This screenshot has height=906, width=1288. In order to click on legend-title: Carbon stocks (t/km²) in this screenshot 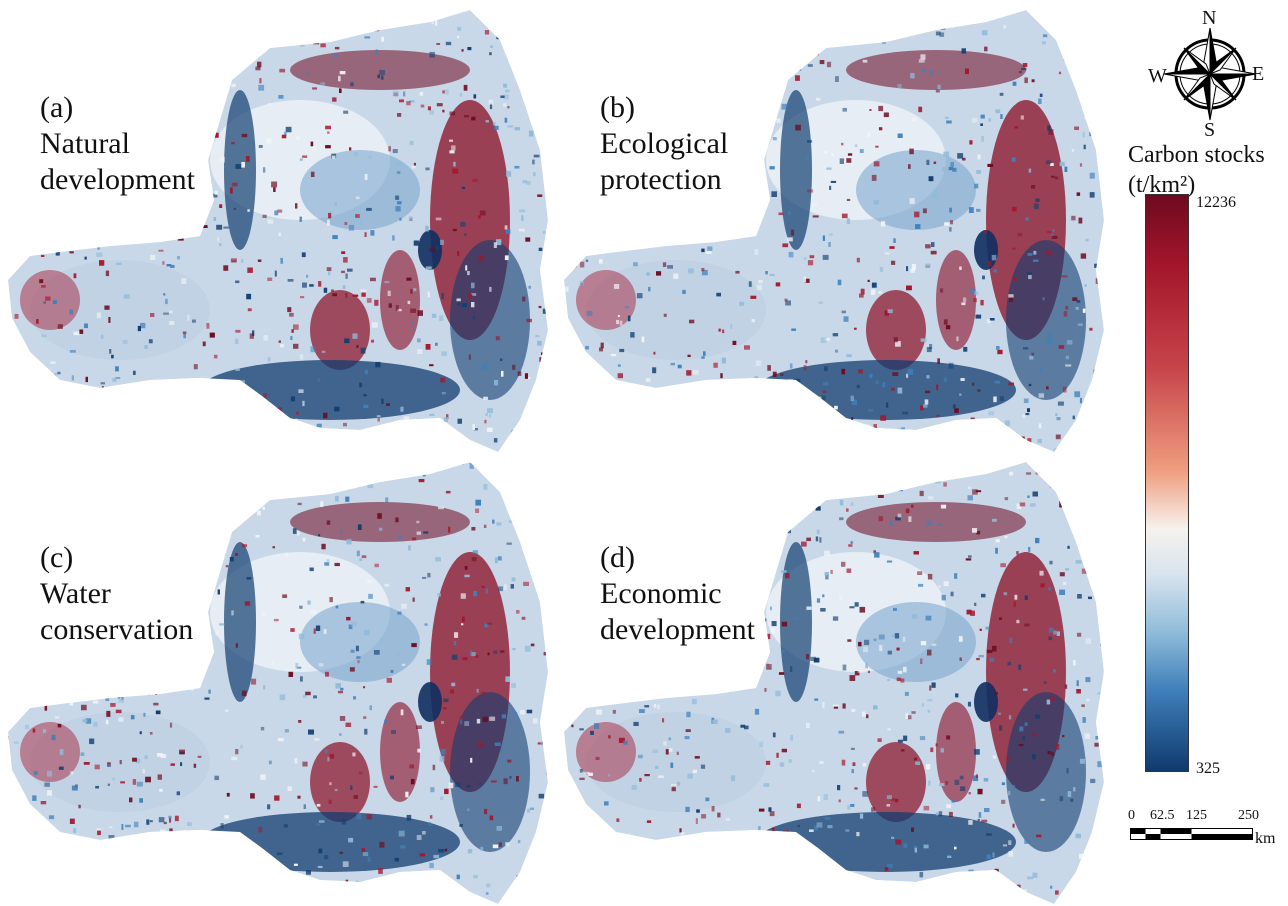, I will do `click(1196, 170)`.